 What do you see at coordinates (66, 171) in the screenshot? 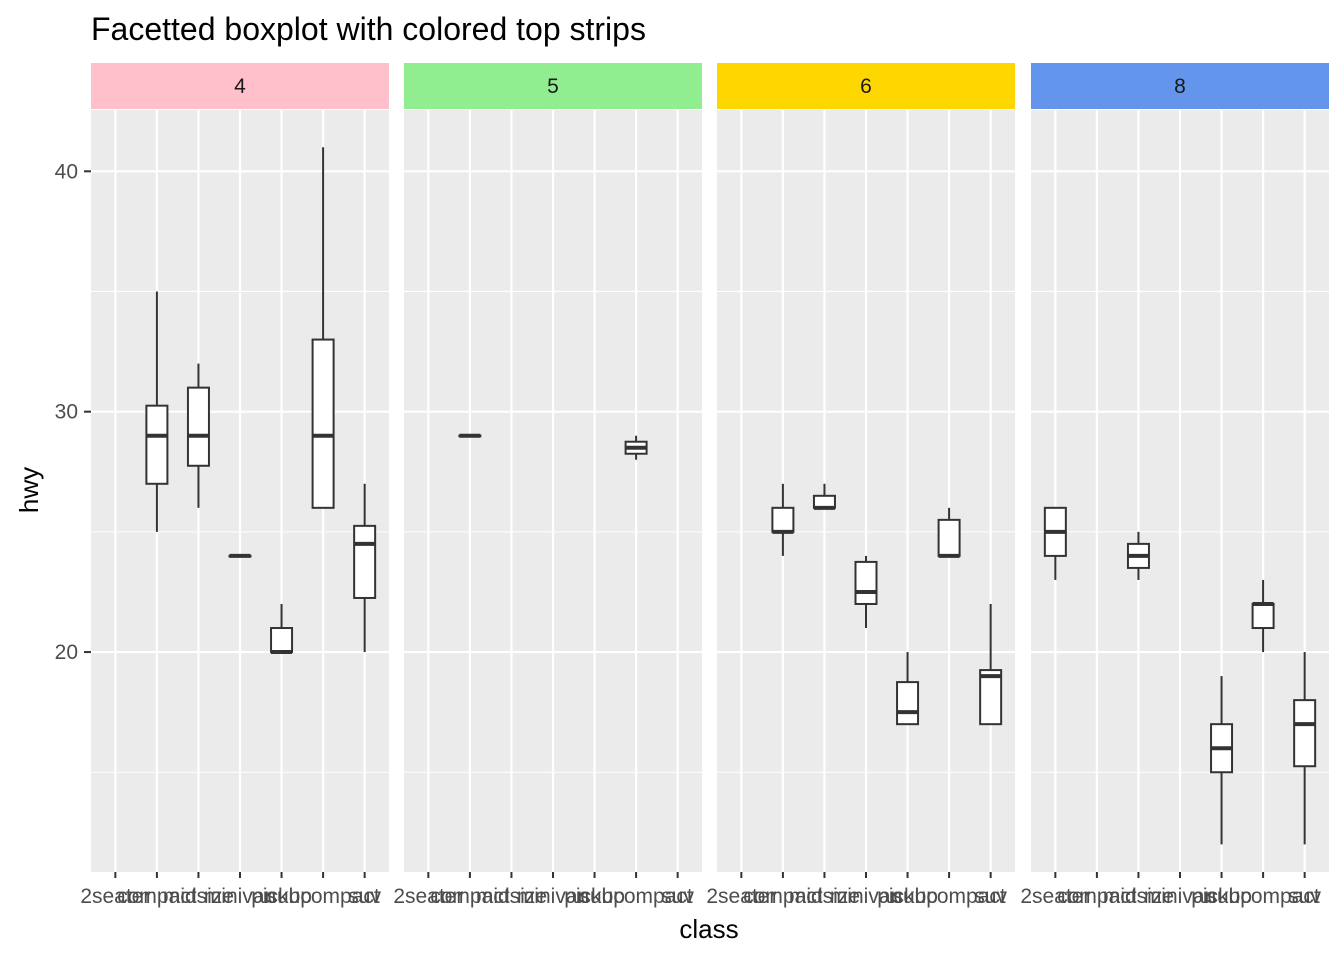
I see `y-tick-label: 40` at bounding box center [66, 171].